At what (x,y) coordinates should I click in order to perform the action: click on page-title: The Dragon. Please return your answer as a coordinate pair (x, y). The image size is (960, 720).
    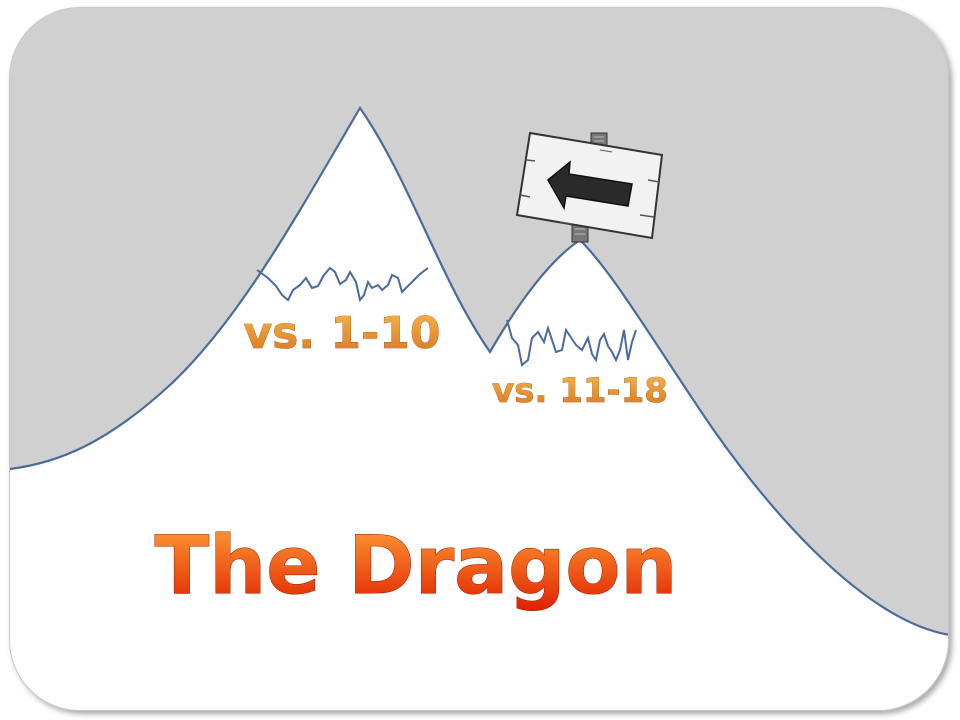
    Looking at the image, I should click on (416, 565).